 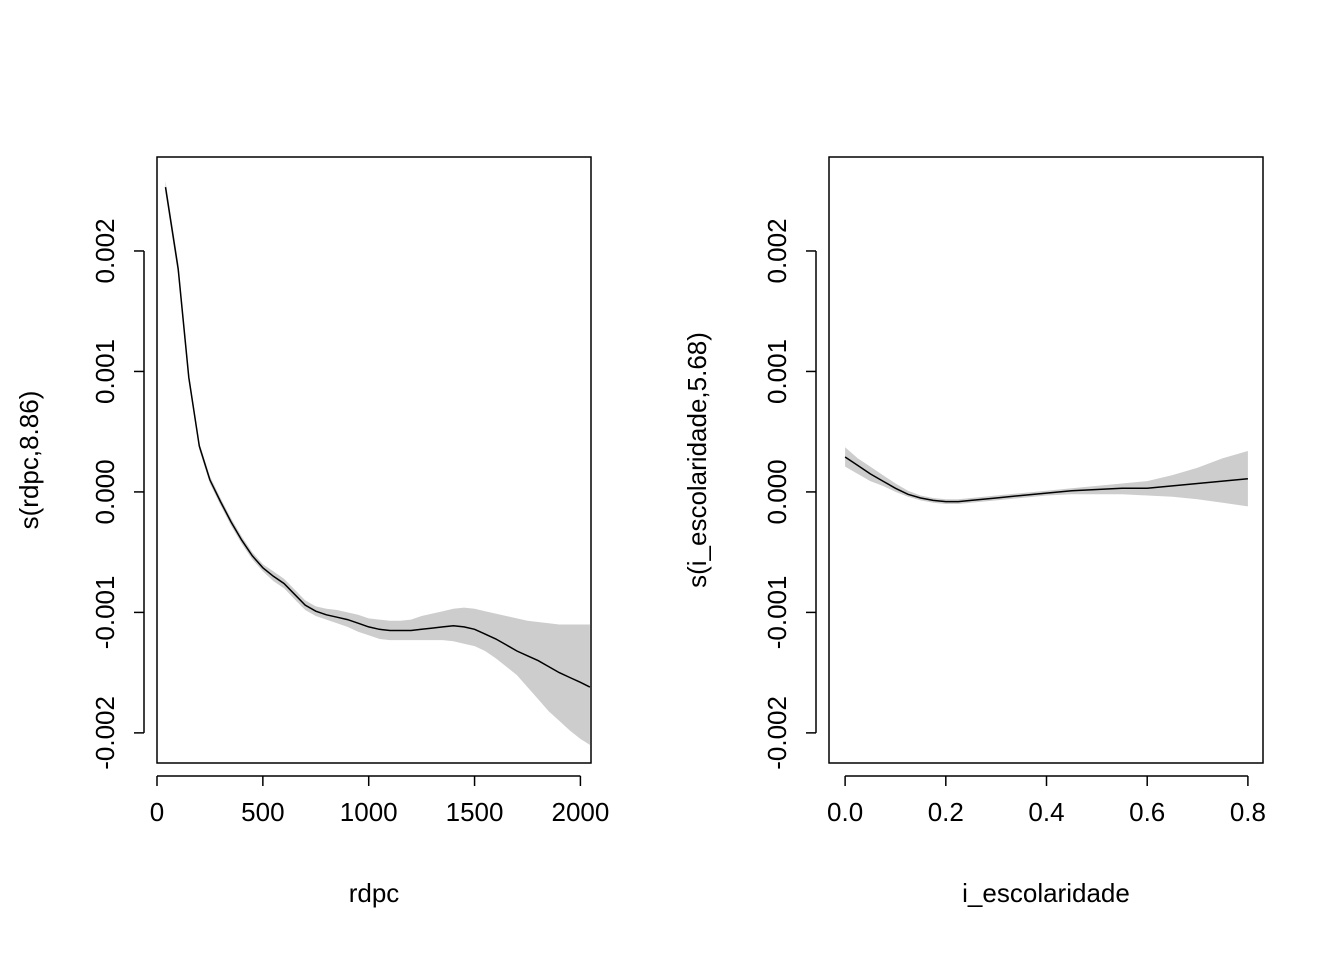 I want to click on confidence-band, so click(x=1046, y=477).